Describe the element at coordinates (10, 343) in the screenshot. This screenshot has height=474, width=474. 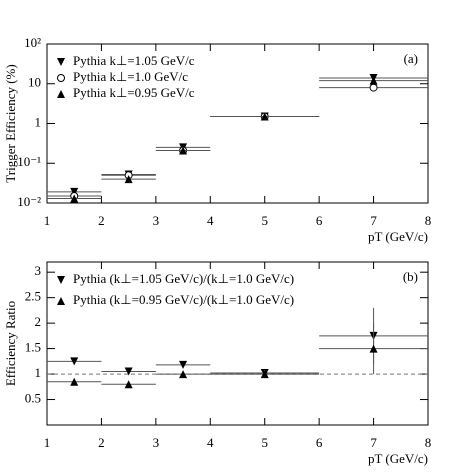
I see `y-axis-label: Efficiency Ratio` at that location.